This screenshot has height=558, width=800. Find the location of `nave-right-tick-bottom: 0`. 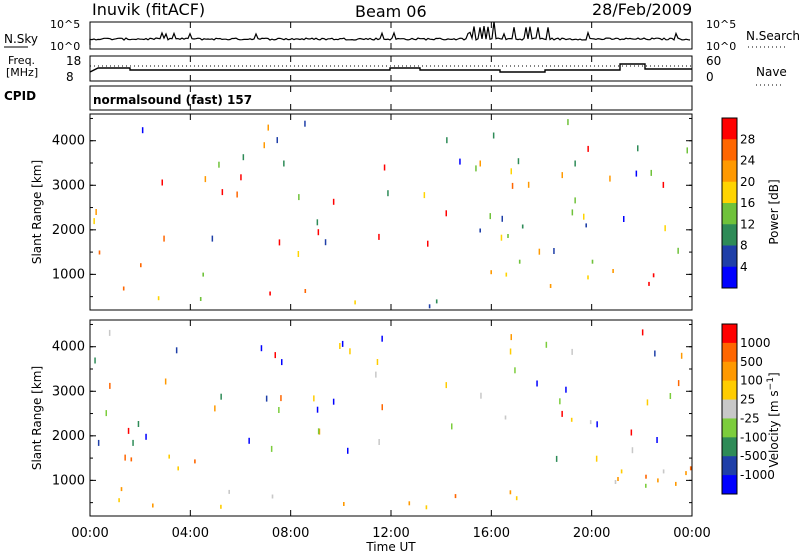

nave-right-tick-bottom: 0 is located at coordinates (710, 77).